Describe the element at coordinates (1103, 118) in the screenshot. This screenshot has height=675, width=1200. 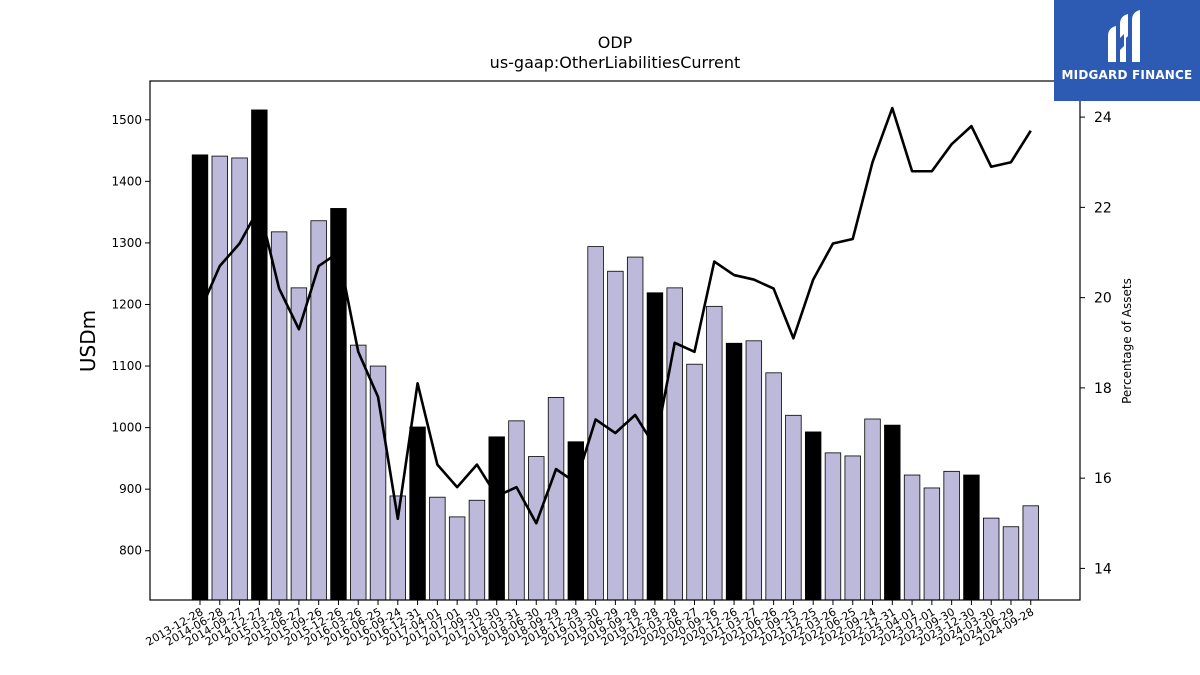
I see `y2-tick-label: 24` at that location.